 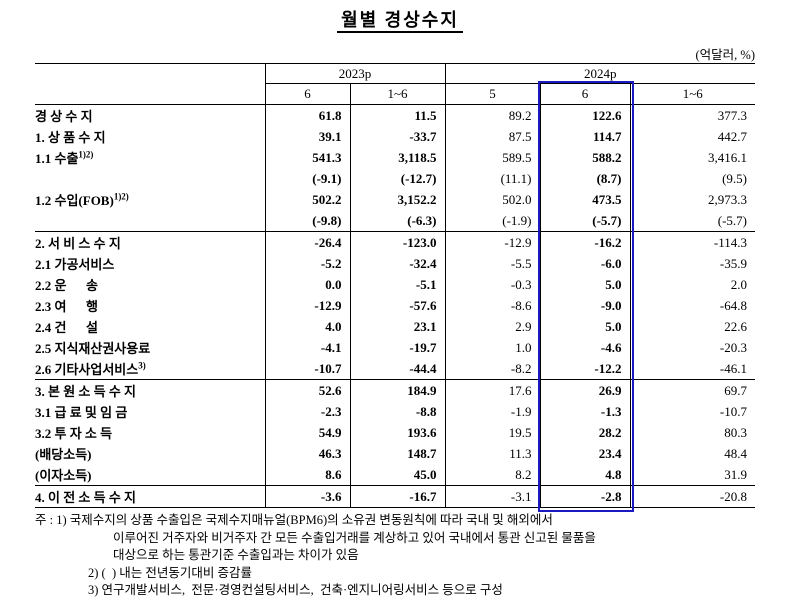 I want to click on row-label-cell: 2.5 지식재산권사용료, so click(x=150, y=347).